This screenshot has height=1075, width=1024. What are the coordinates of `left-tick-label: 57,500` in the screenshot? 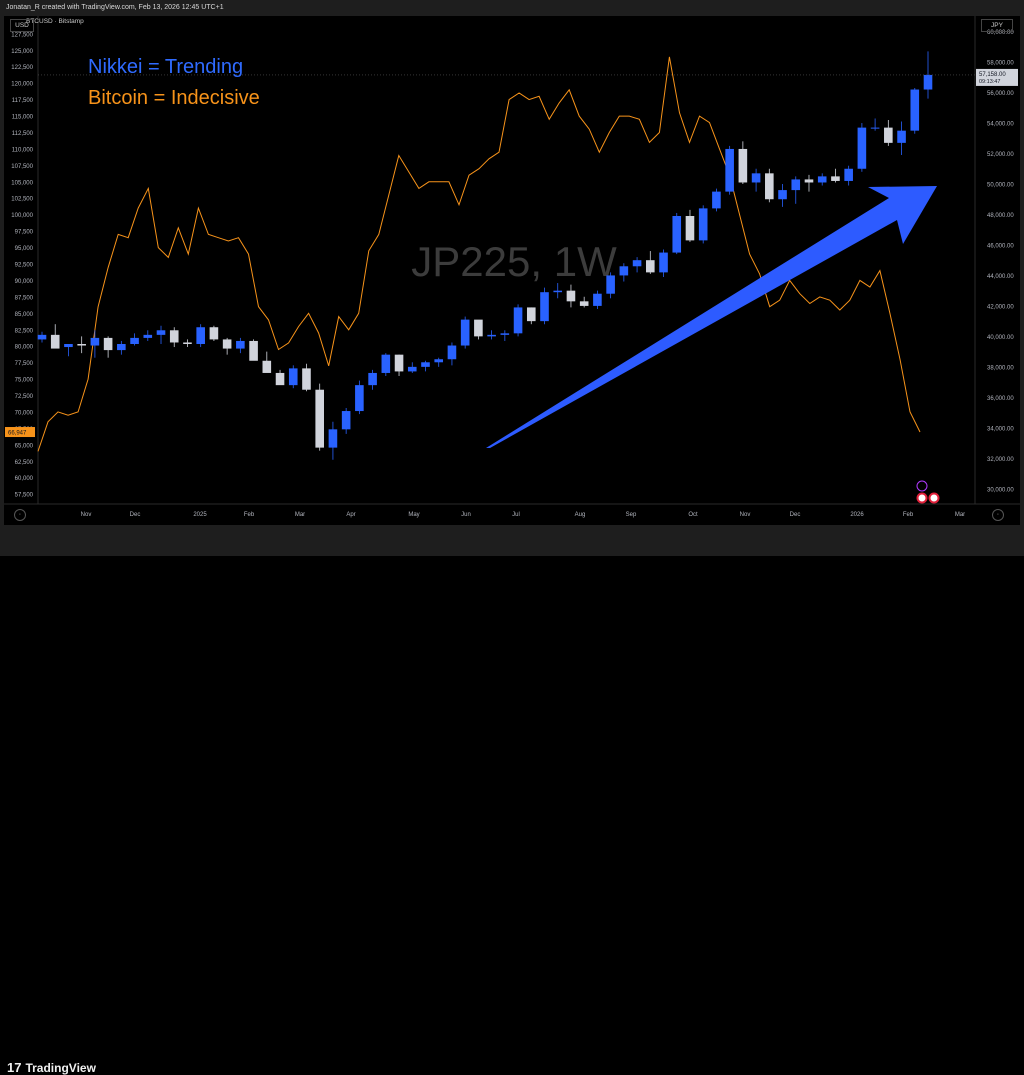 It's located at (24, 496).